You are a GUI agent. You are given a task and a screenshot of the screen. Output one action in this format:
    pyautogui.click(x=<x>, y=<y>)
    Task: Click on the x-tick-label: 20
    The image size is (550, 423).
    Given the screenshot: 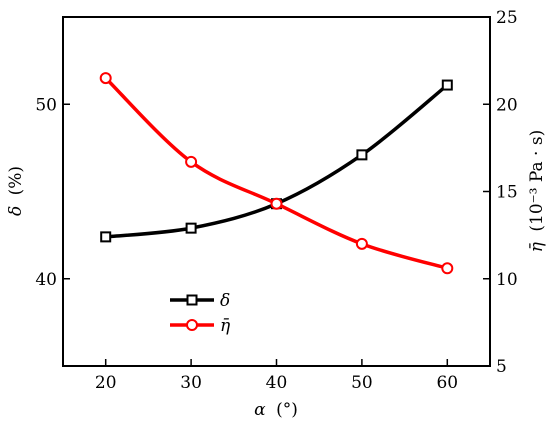 What is the action you would take?
    pyautogui.click(x=106, y=383)
    